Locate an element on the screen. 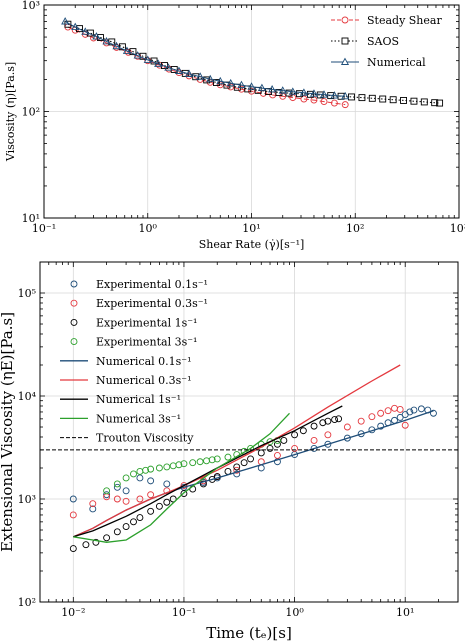 Image resolution: width=465 pixels, height=643 pixels. y-tick-label: 10⁵ is located at coordinates (27, 293).